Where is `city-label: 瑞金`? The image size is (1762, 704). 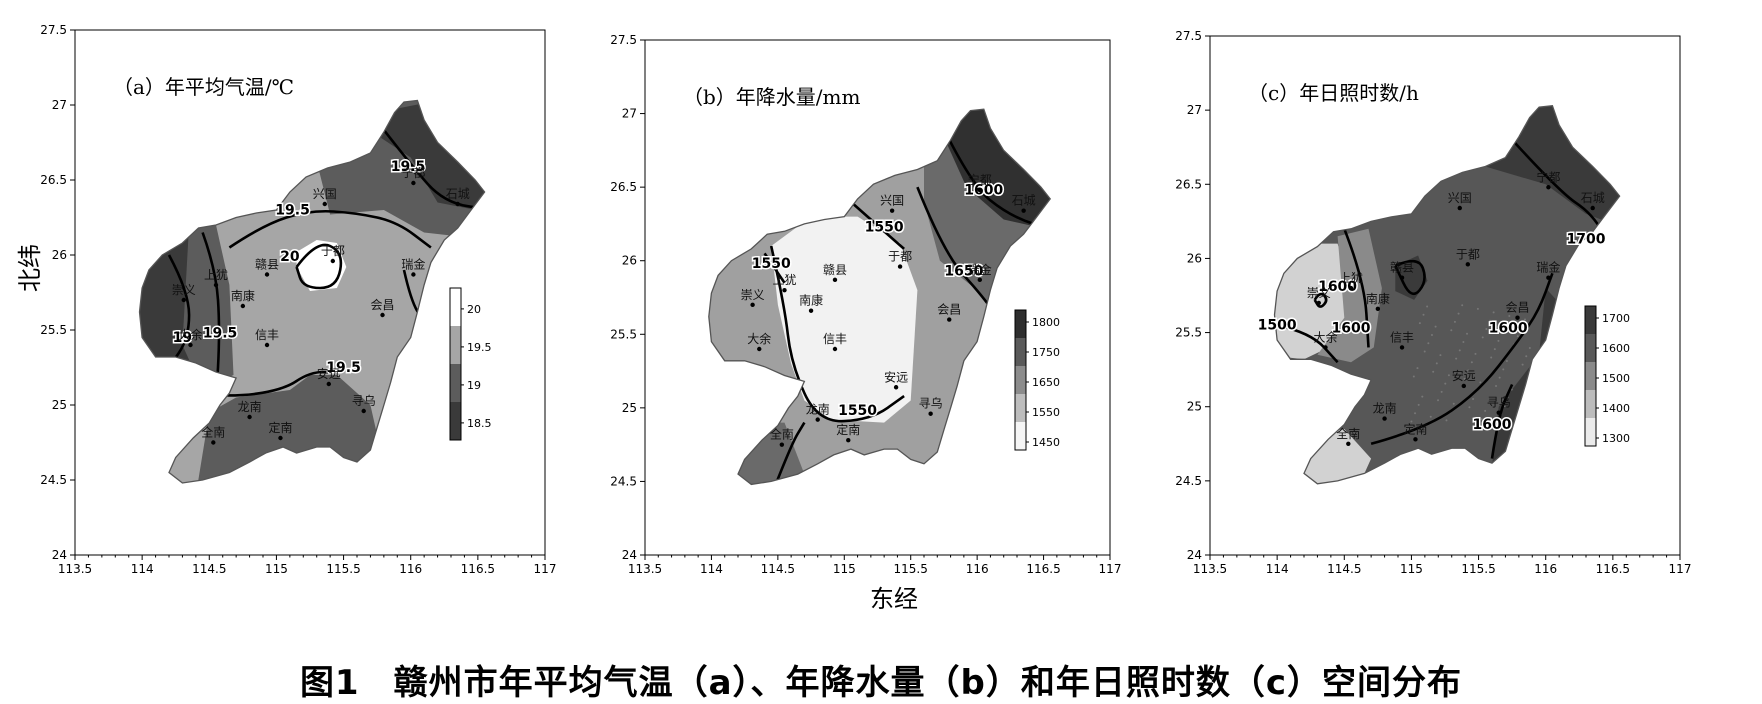
city-label: 瑞金 is located at coordinates (1548, 267).